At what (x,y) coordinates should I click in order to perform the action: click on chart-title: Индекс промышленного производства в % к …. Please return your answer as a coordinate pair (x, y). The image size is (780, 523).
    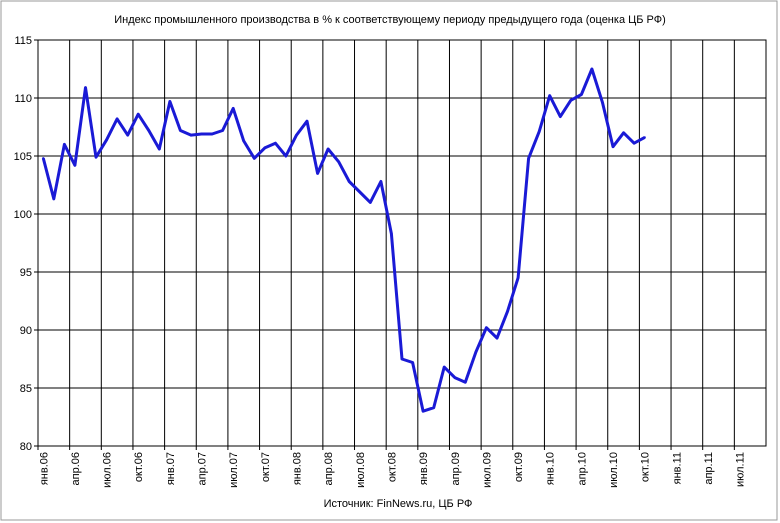
    Looking at the image, I should click on (390, 20).